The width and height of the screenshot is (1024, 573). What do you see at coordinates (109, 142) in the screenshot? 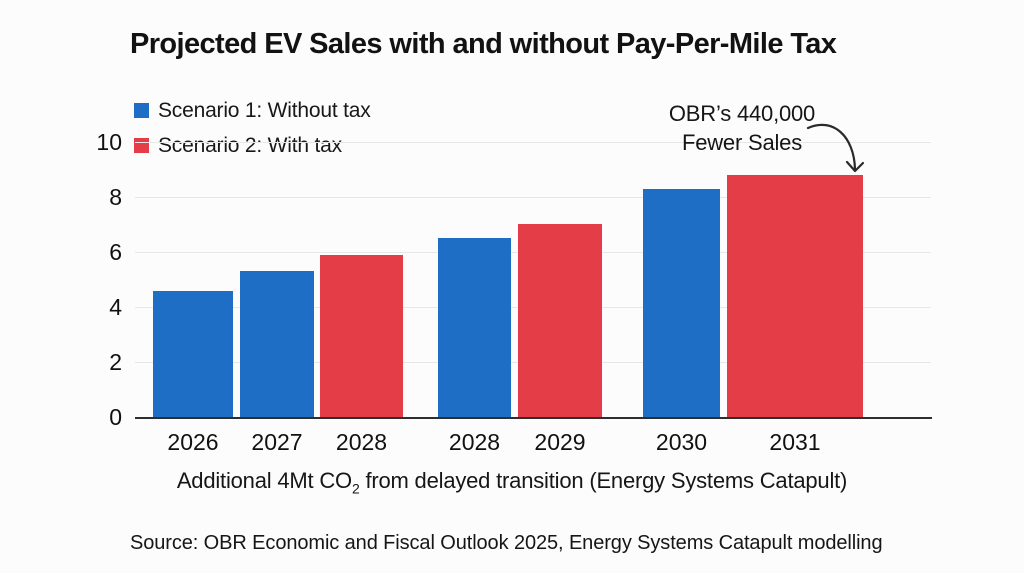
I see `y-axis-tick-label: 10` at bounding box center [109, 142].